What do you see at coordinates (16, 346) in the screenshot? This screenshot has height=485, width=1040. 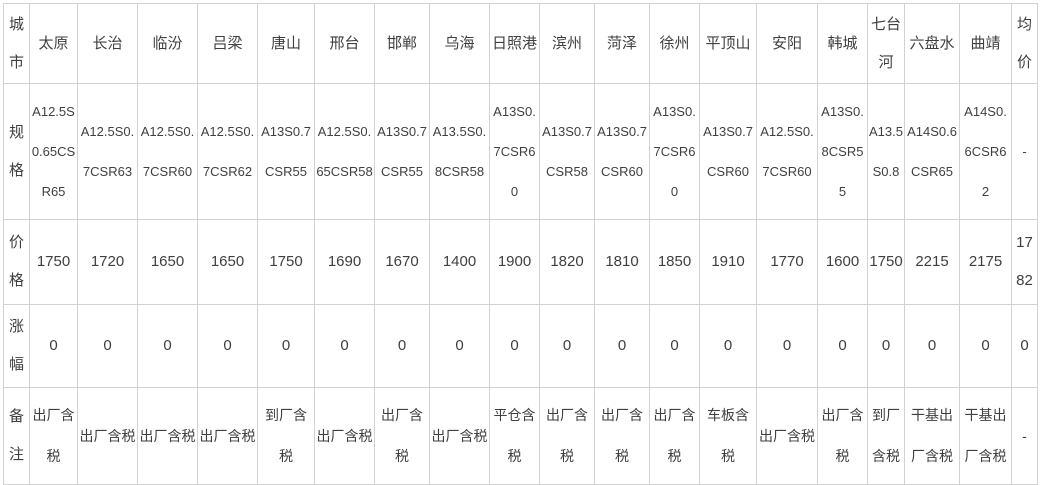 I see `row-label-change: 涨幅` at bounding box center [16, 346].